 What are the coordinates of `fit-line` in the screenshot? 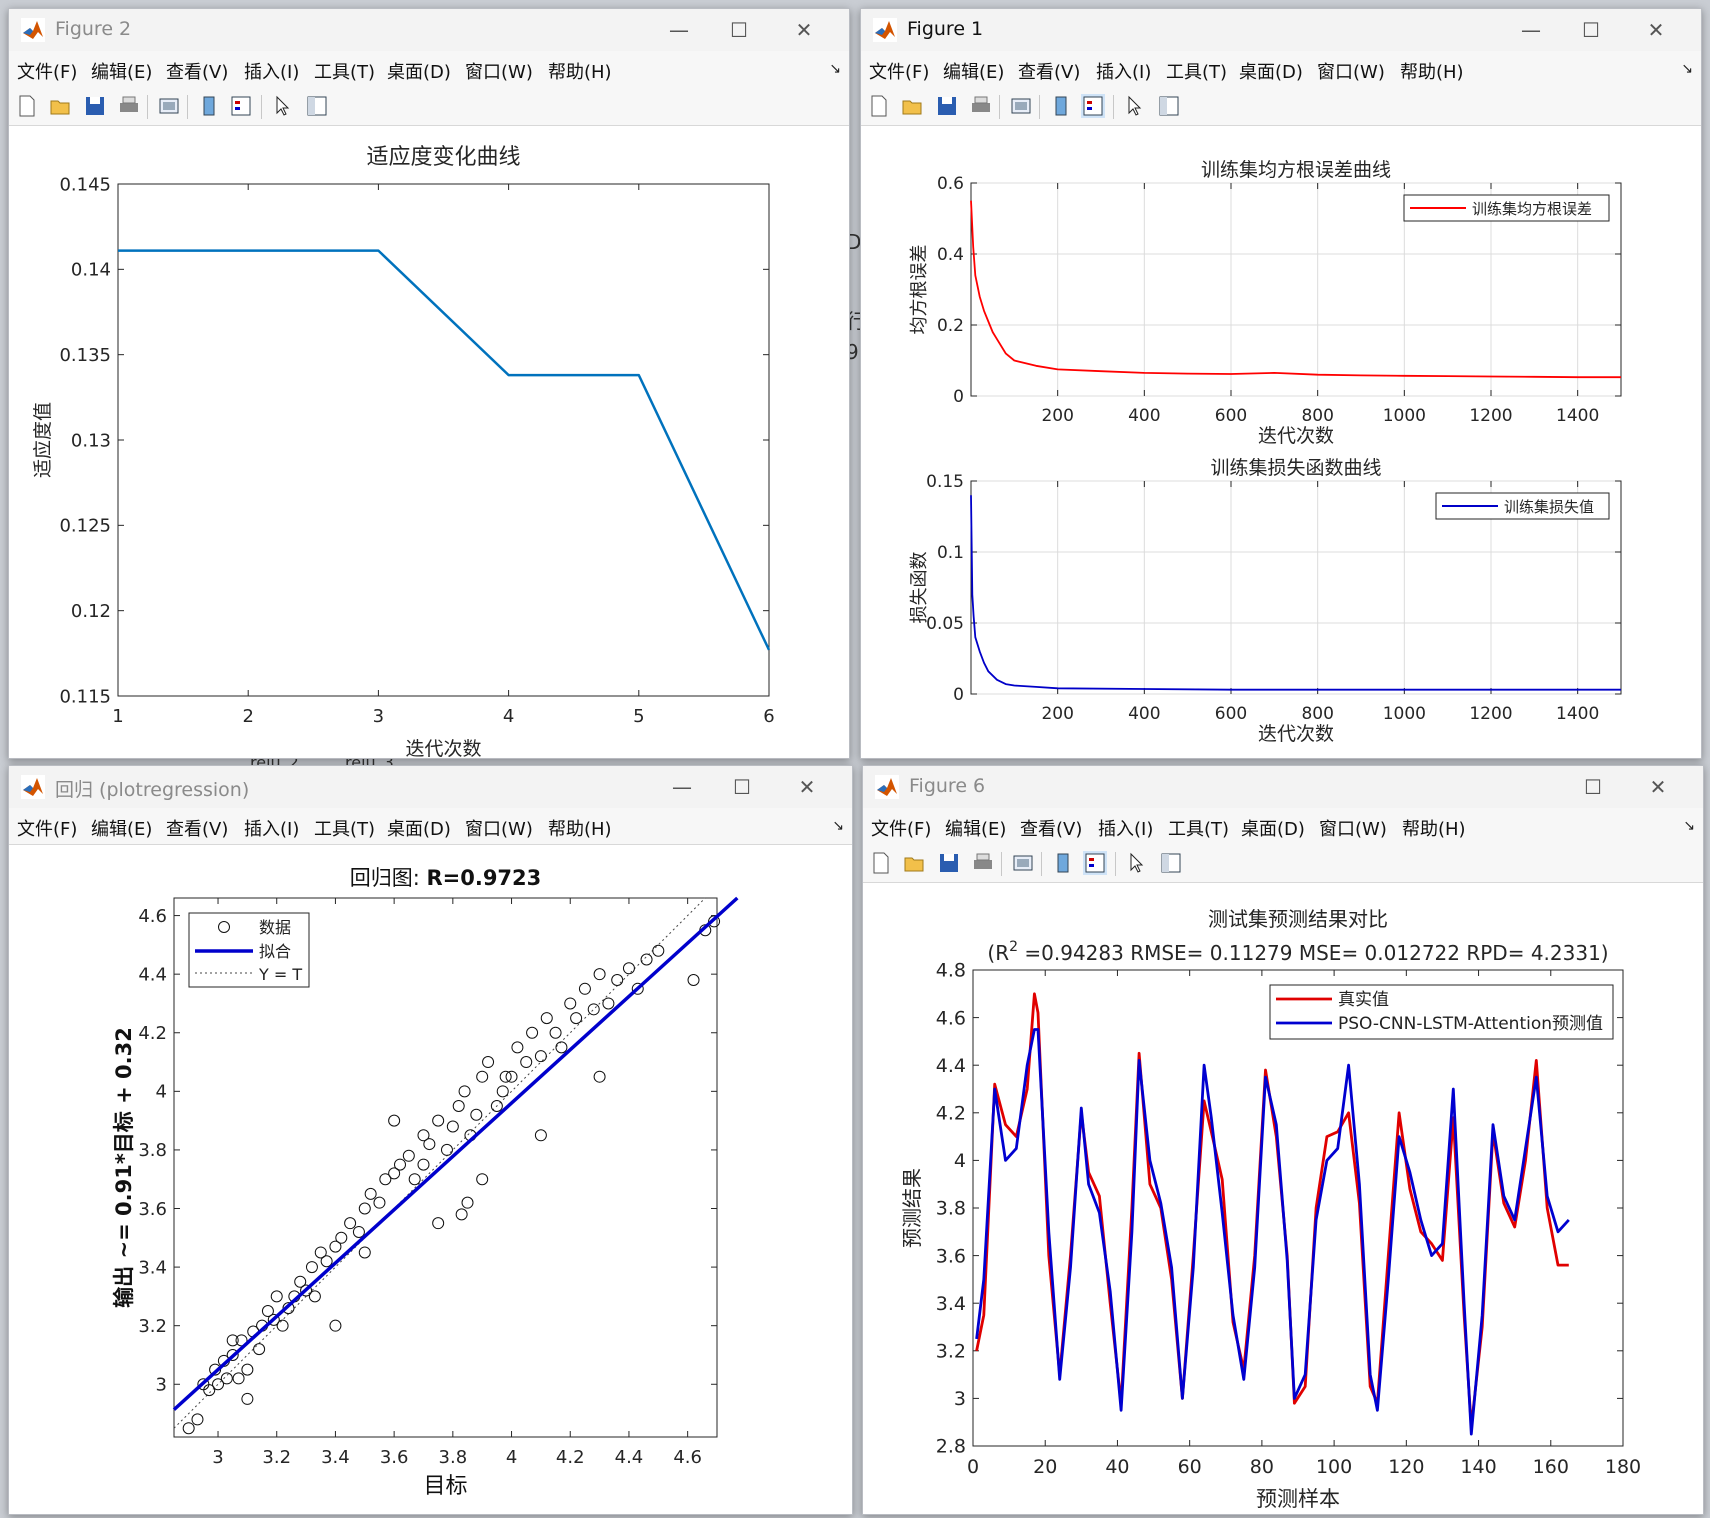 It's located at (455, 1153).